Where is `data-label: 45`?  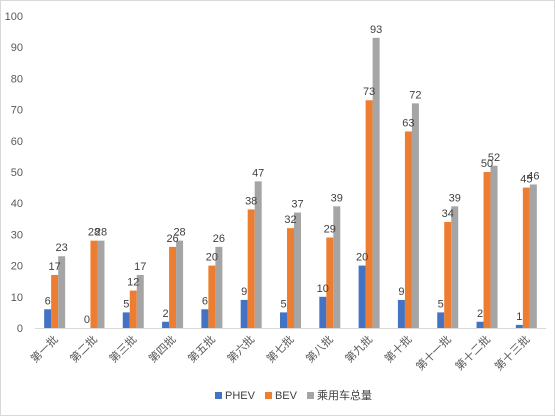
data-label: 45 is located at coordinates (526, 180).